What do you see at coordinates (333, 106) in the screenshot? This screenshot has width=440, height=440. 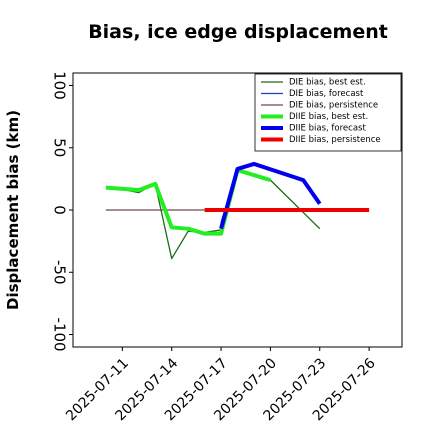 I see `legend-label: DIE bias, persistence` at bounding box center [333, 106].